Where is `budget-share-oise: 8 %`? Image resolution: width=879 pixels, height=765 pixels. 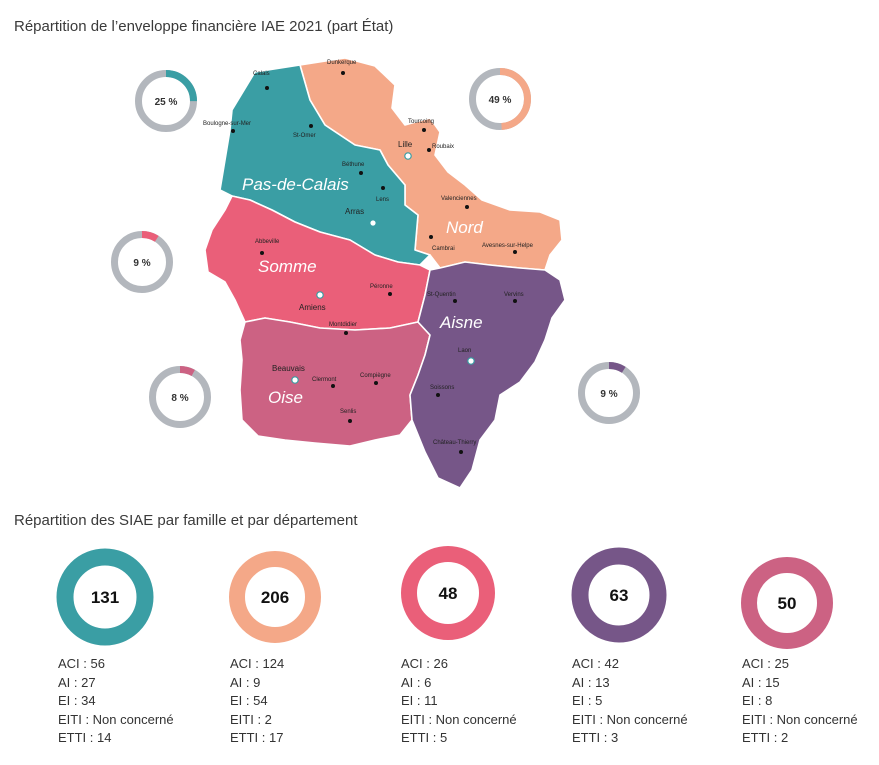 budget-share-oise: 8 % is located at coordinates (179, 398).